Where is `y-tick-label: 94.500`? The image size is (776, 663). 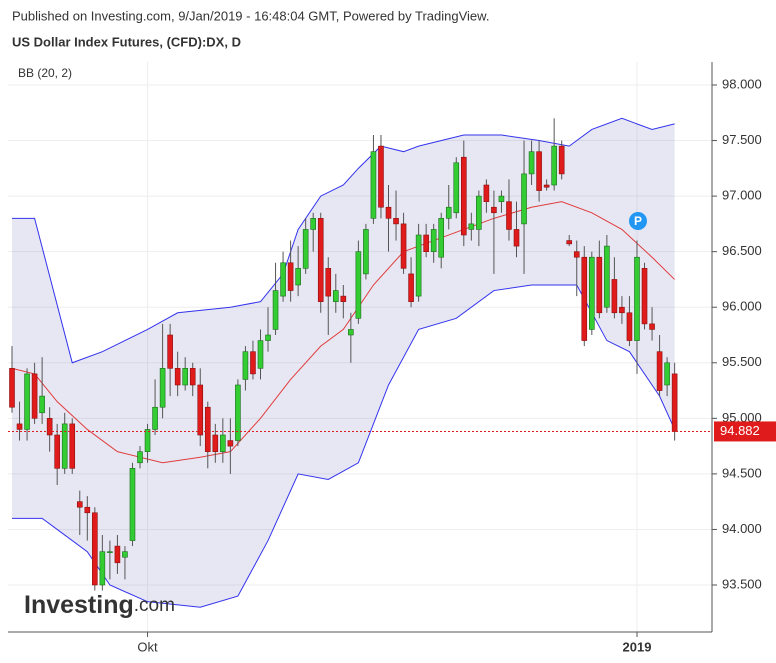 y-tick-label: 94.500 is located at coordinates (742, 472).